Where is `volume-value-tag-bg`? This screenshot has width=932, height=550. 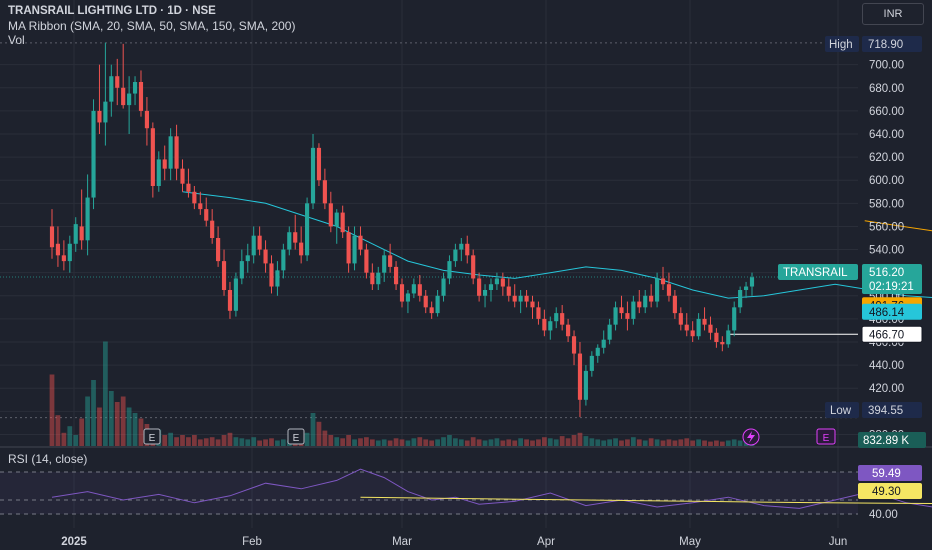
volume-value-tag-bg is located at coordinates (892, 440).